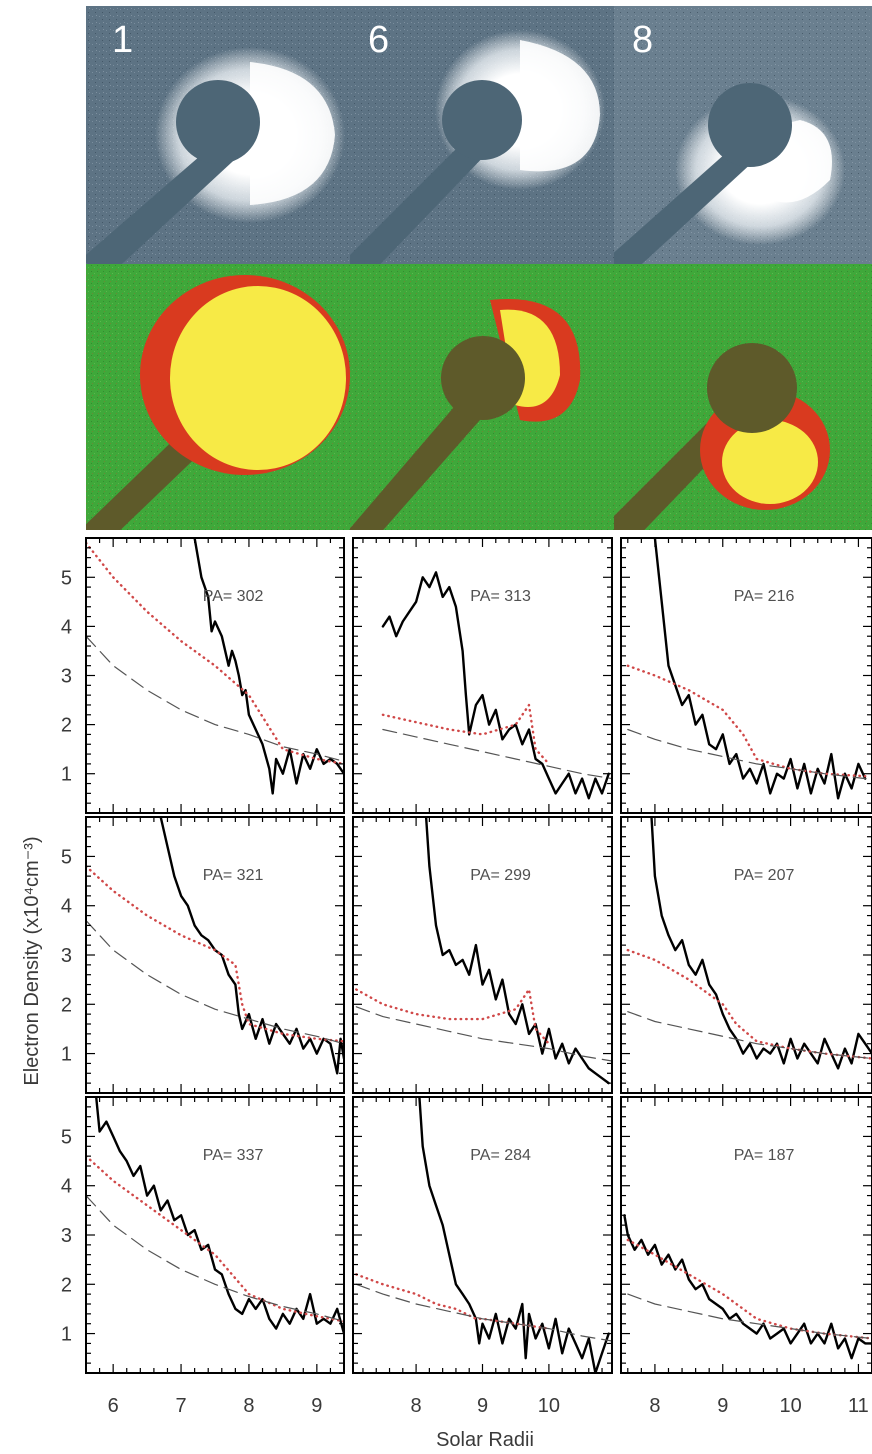 This screenshot has width=872, height=1454. I want to click on position-angle-label: PA= 207, so click(764, 875).